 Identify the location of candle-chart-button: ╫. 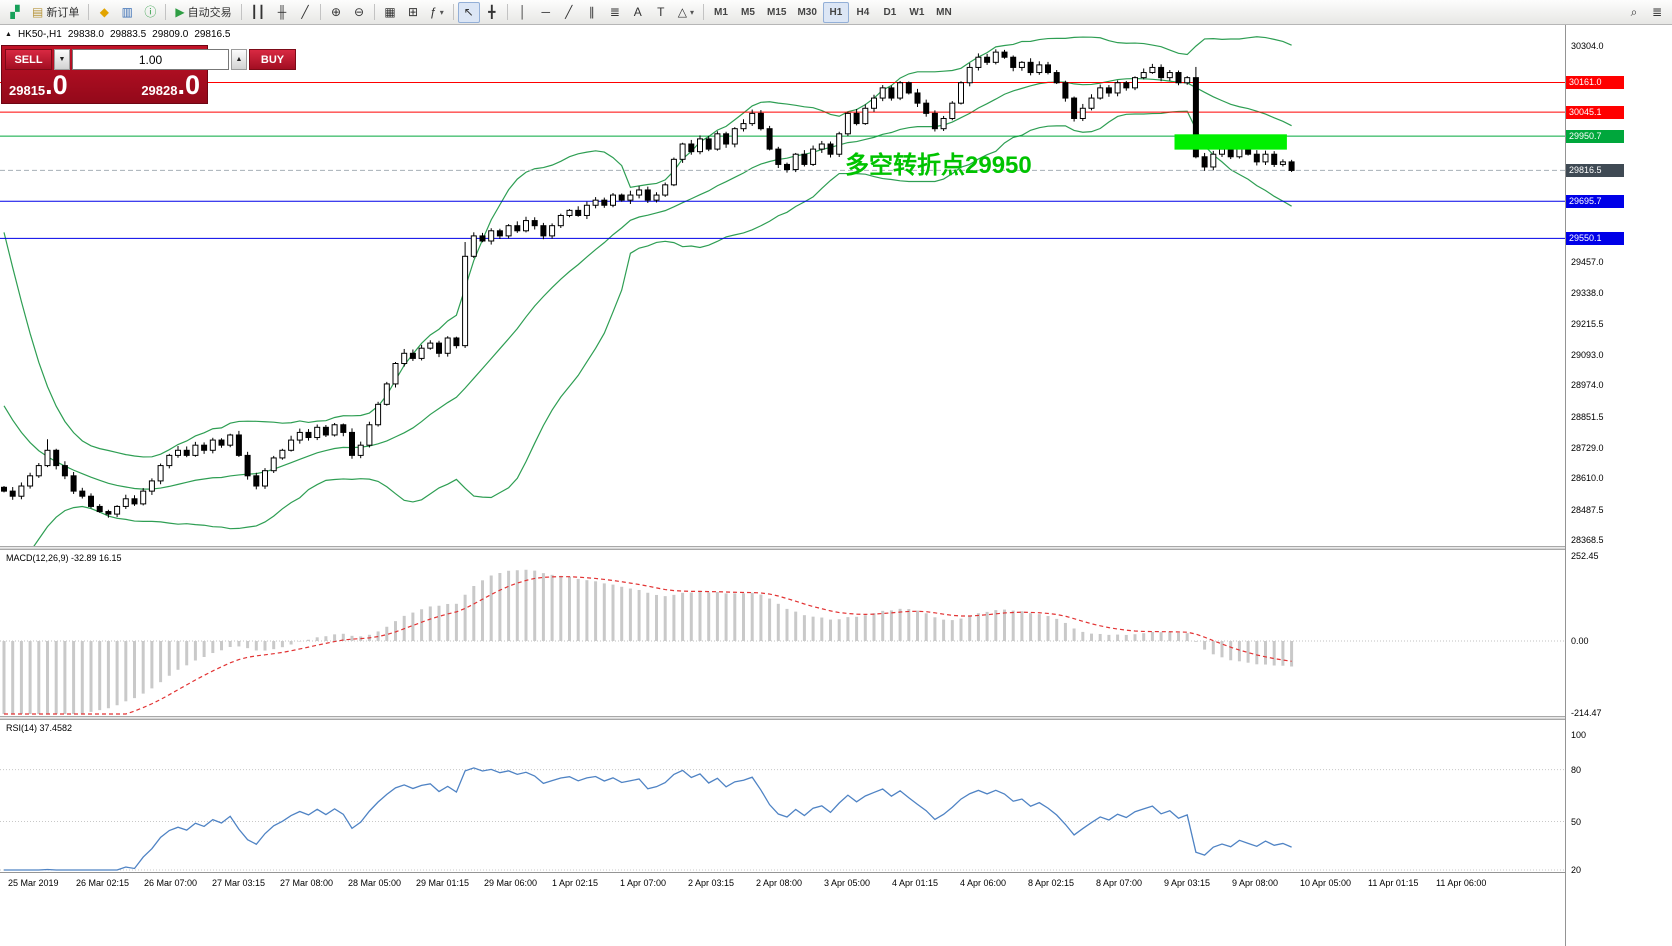
(282, 12).